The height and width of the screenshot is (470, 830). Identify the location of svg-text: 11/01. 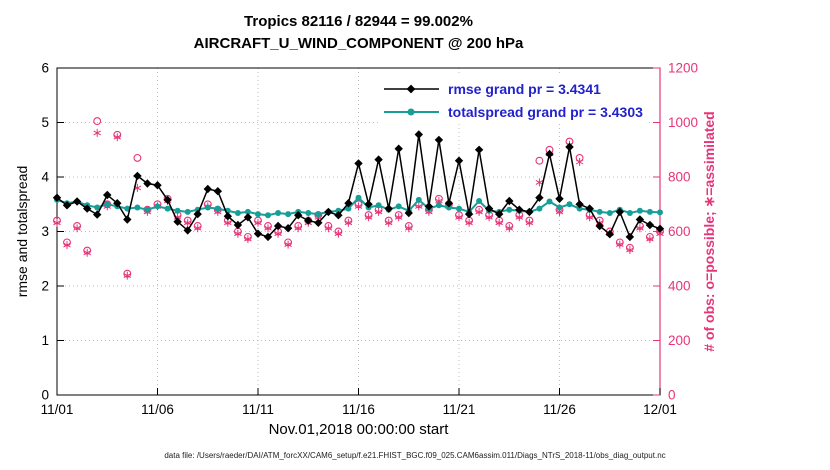
(57, 409).